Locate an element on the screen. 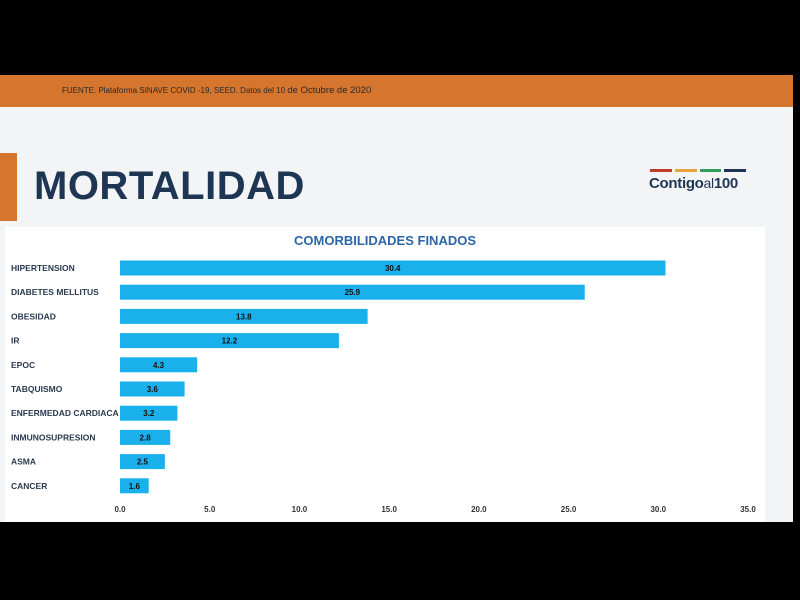  data-label: 2.8 is located at coordinates (146, 437).